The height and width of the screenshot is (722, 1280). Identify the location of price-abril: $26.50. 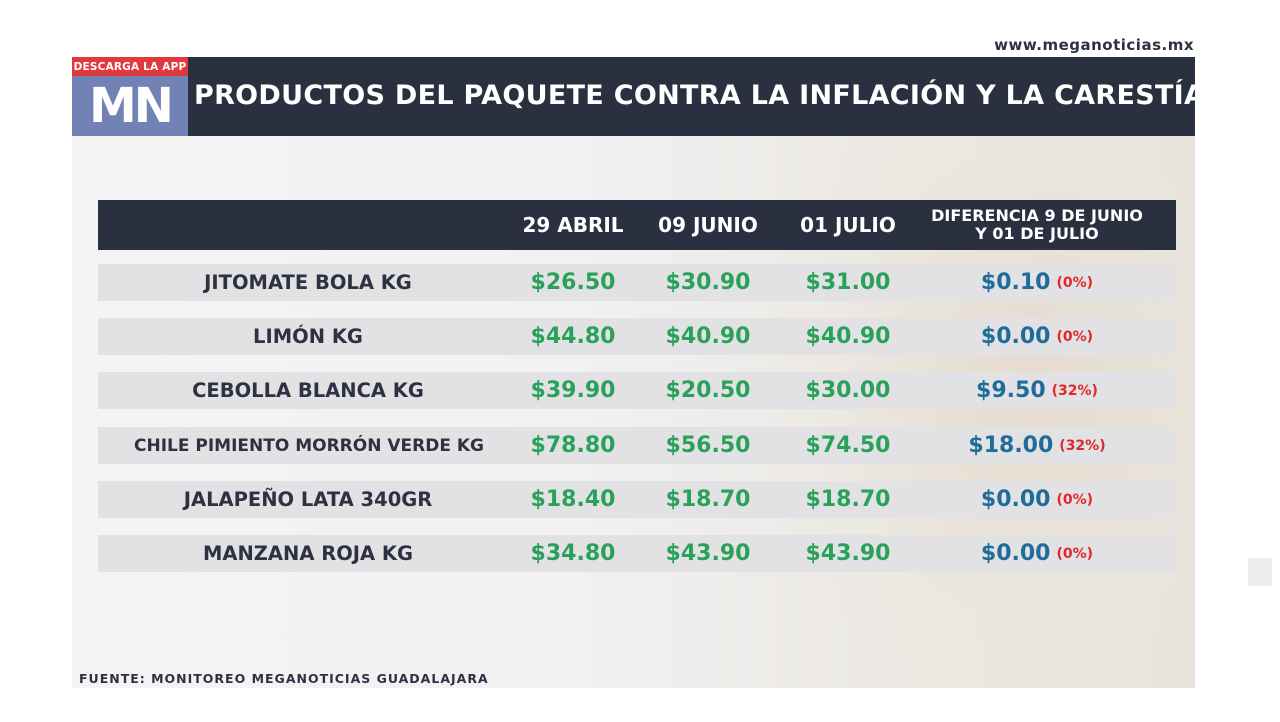
(573, 282).